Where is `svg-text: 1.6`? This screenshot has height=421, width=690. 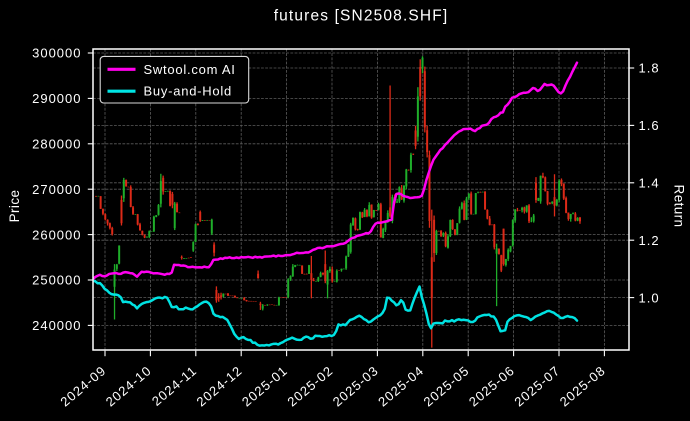
svg-text: 1.6 is located at coordinates (649, 125).